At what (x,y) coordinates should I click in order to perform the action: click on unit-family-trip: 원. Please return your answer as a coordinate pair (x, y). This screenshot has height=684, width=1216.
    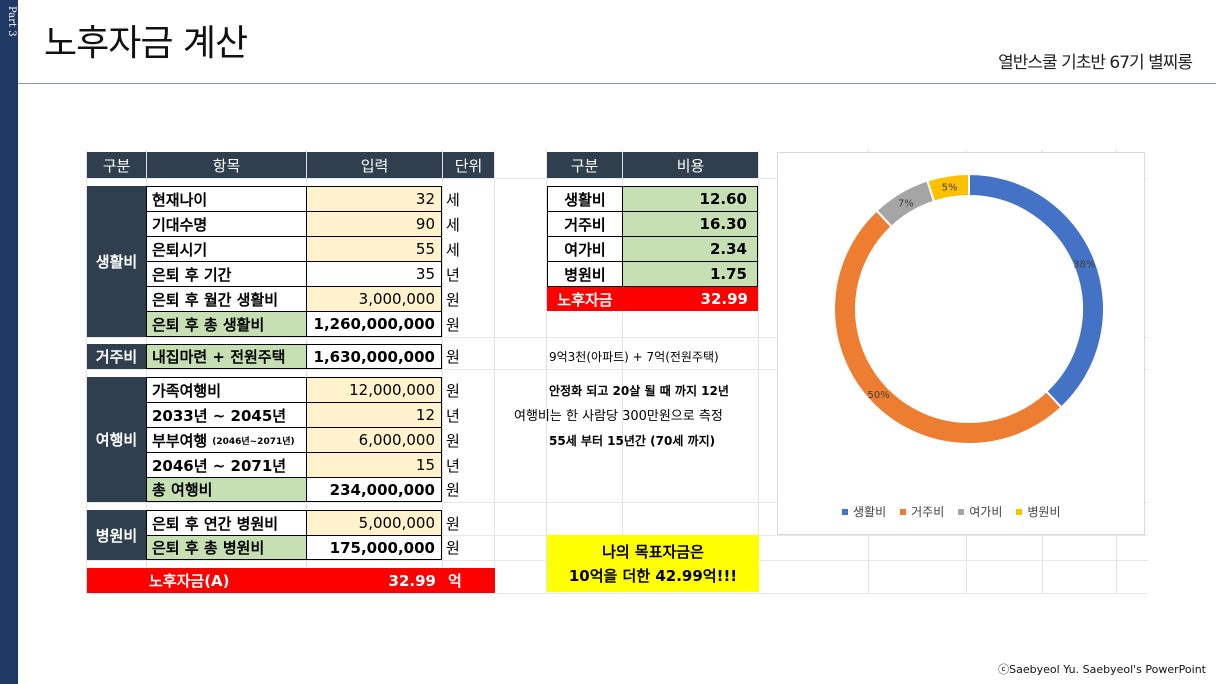
    Looking at the image, I should click on (453, 390).